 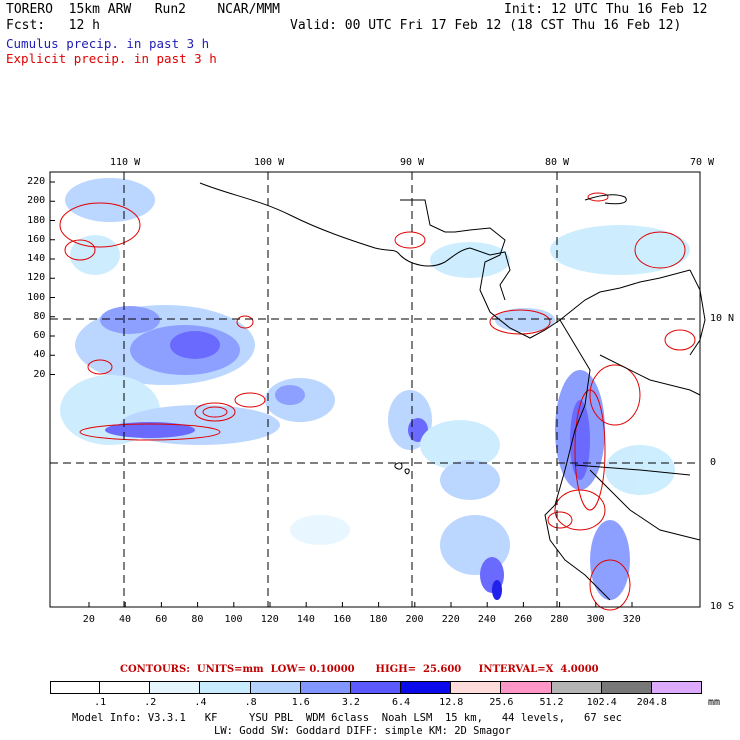 What do you see at coordinates (401, 702) in the screenshot?
I see `colorbar-label: 6.4` at bounding box center [401, 702].